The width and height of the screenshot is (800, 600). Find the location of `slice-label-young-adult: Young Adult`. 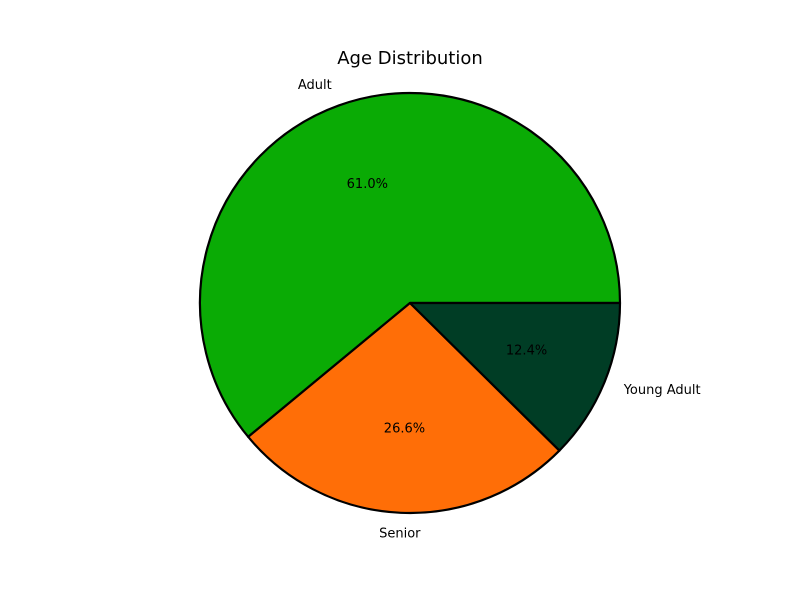

slice-label-young-adult: Young Adult is located at coordinates (662, 390).